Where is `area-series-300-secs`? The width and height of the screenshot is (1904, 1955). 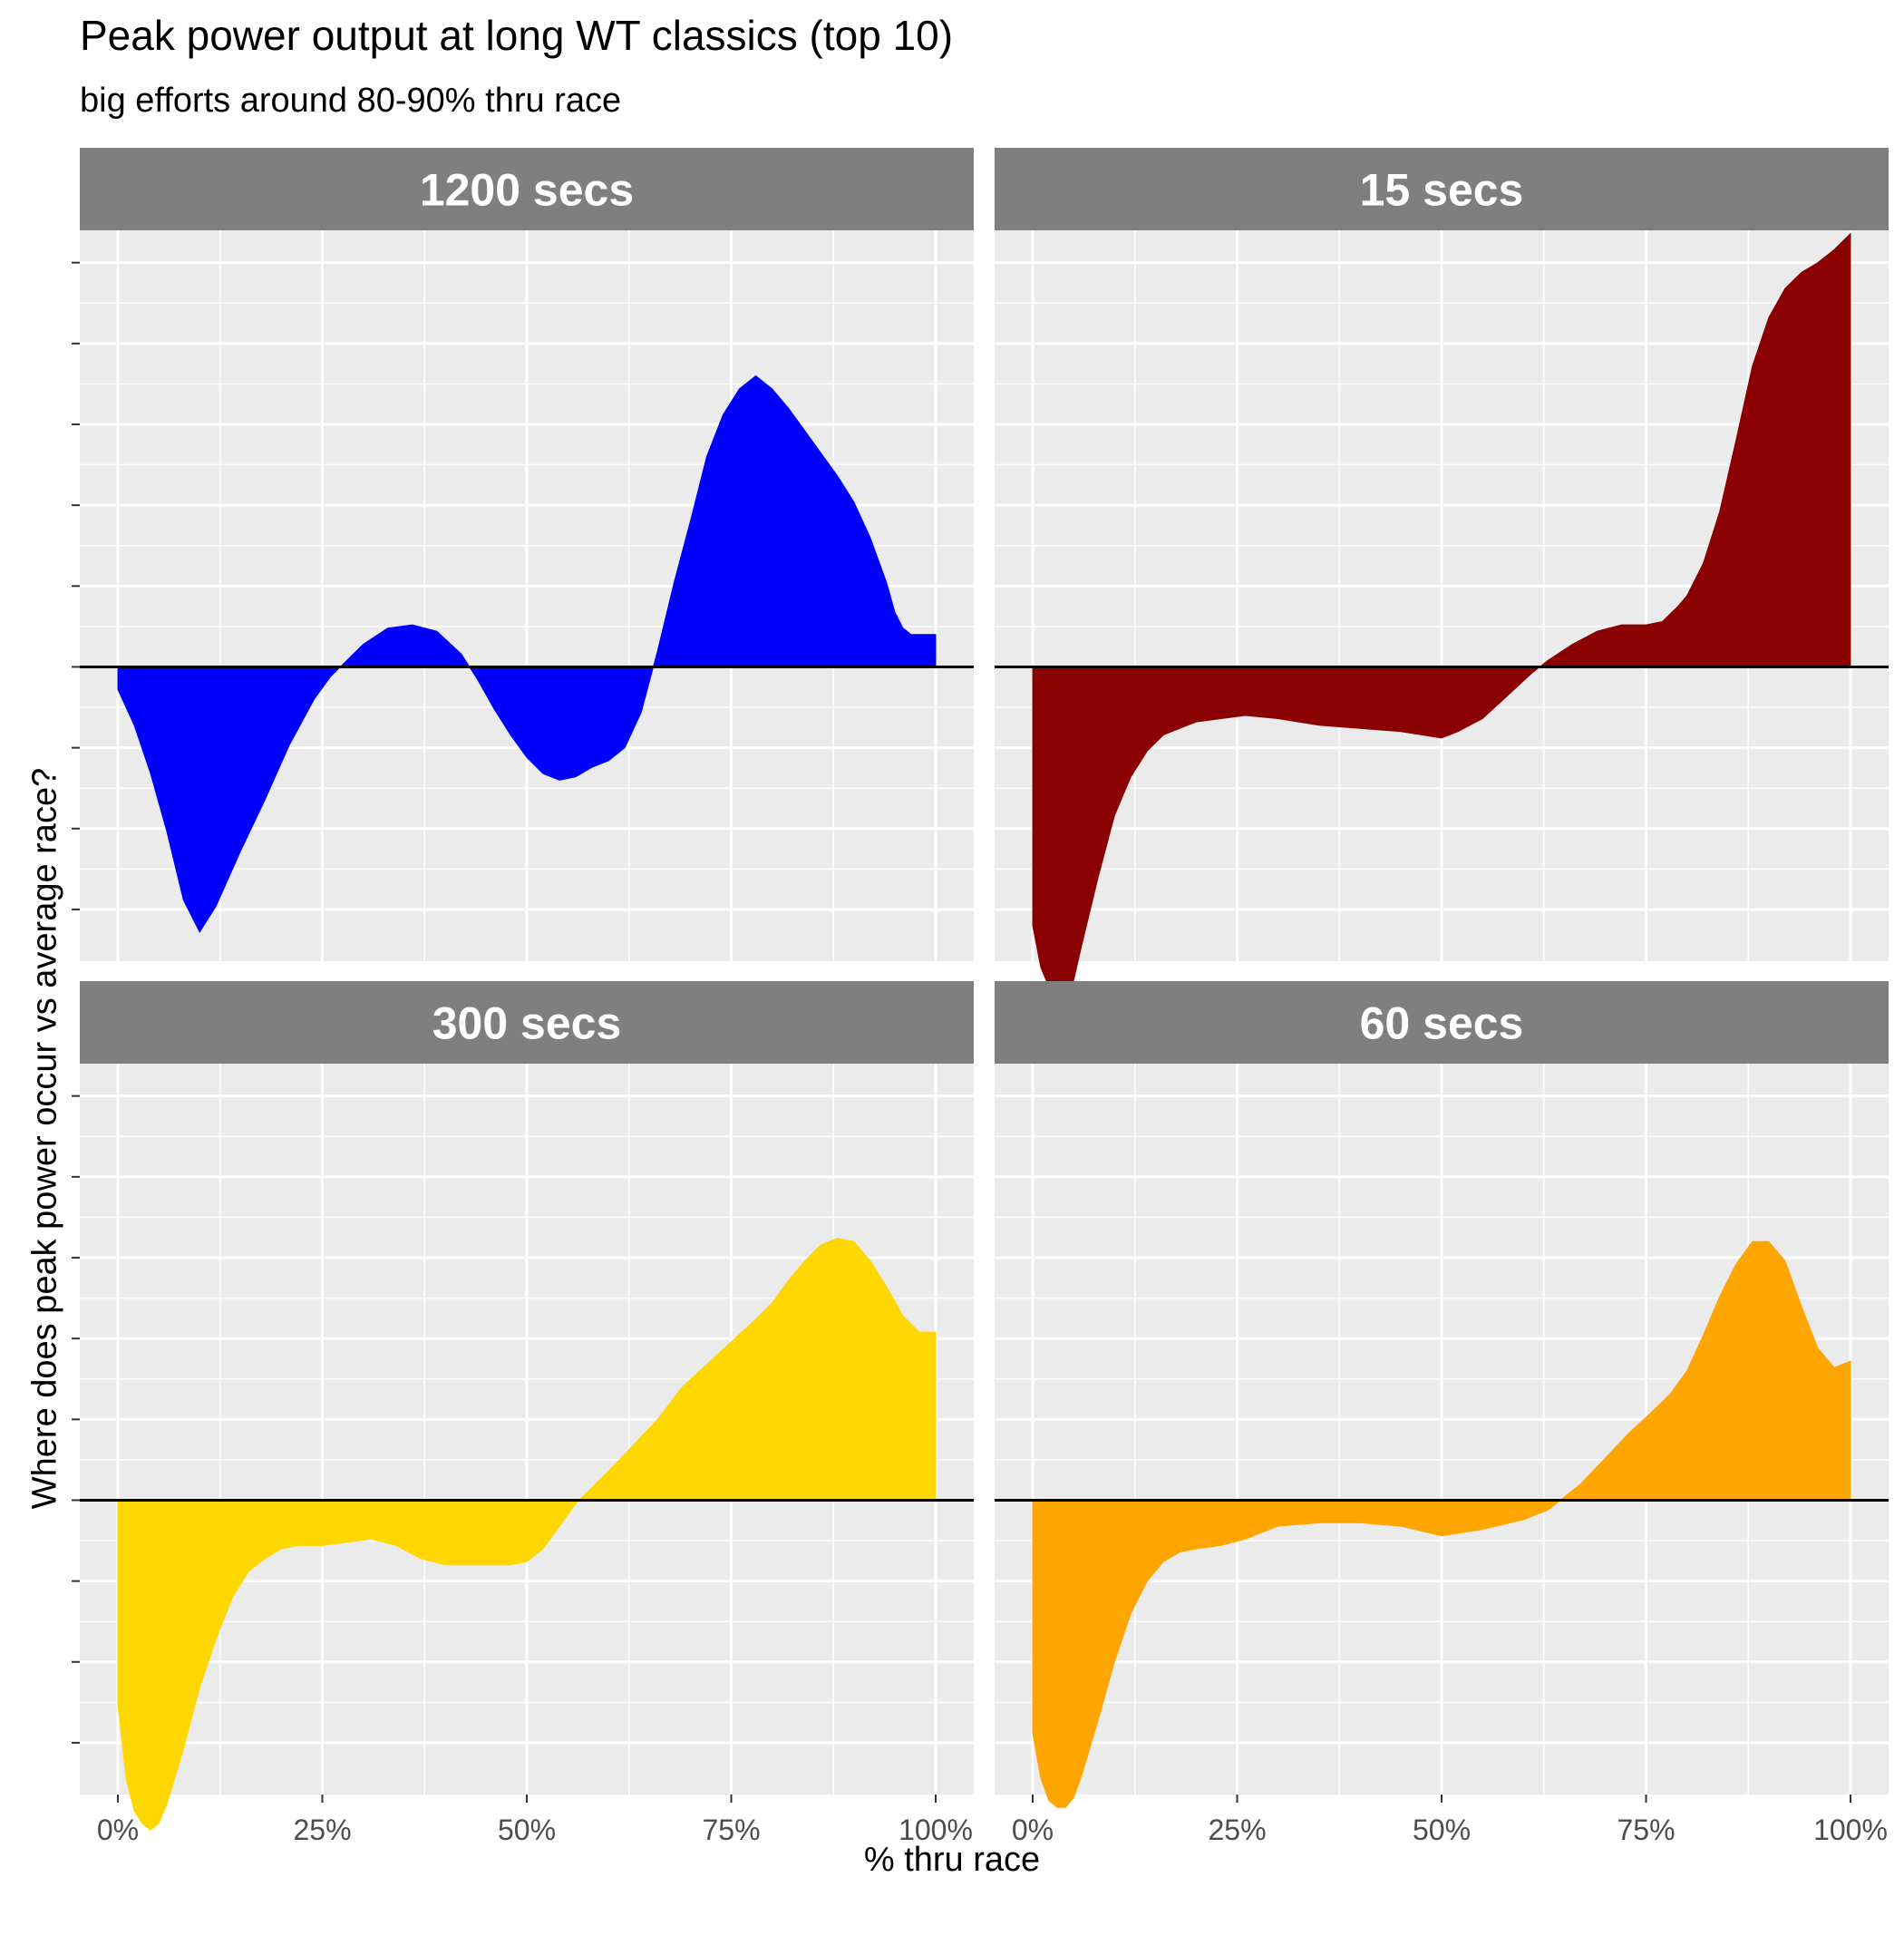
area-series-300-secs is located at coordinates (527, 1535).